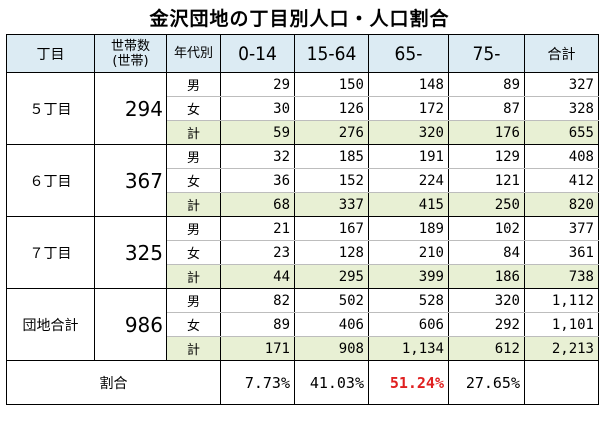  What do you see at coordinates (408, 84) in the screenshot?
I see `cell-value: 148` at bounding box center [408, 84].